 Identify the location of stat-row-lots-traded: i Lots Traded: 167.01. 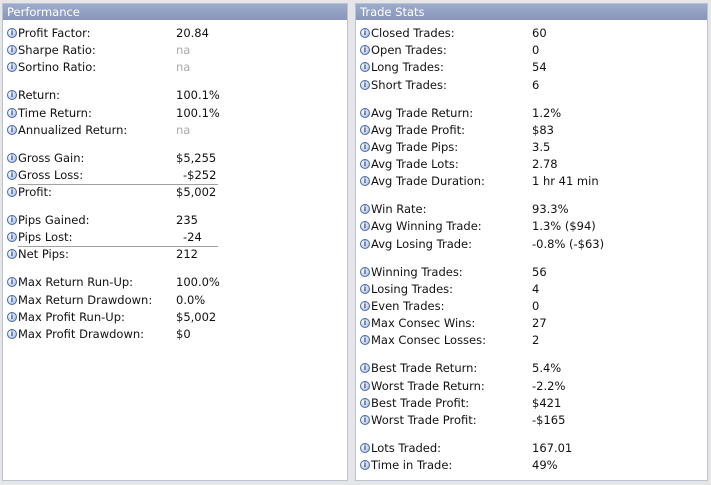
(531, 448).